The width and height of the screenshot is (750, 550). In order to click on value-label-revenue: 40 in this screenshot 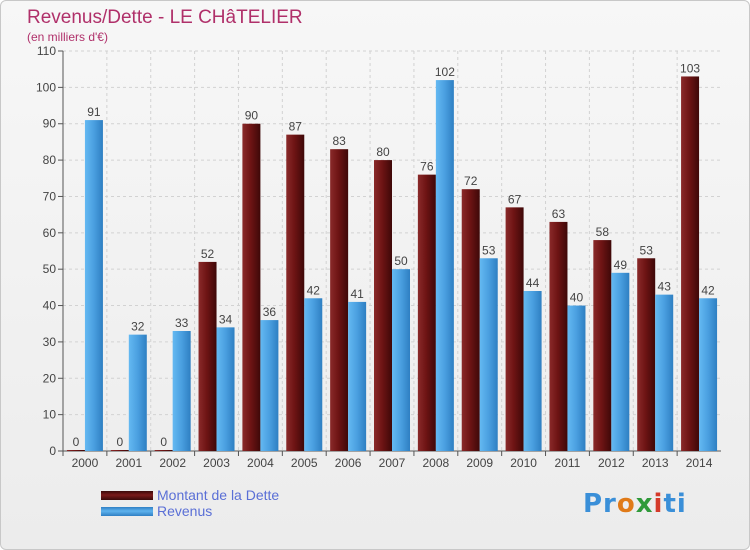, I will do `click(577, 298)`.